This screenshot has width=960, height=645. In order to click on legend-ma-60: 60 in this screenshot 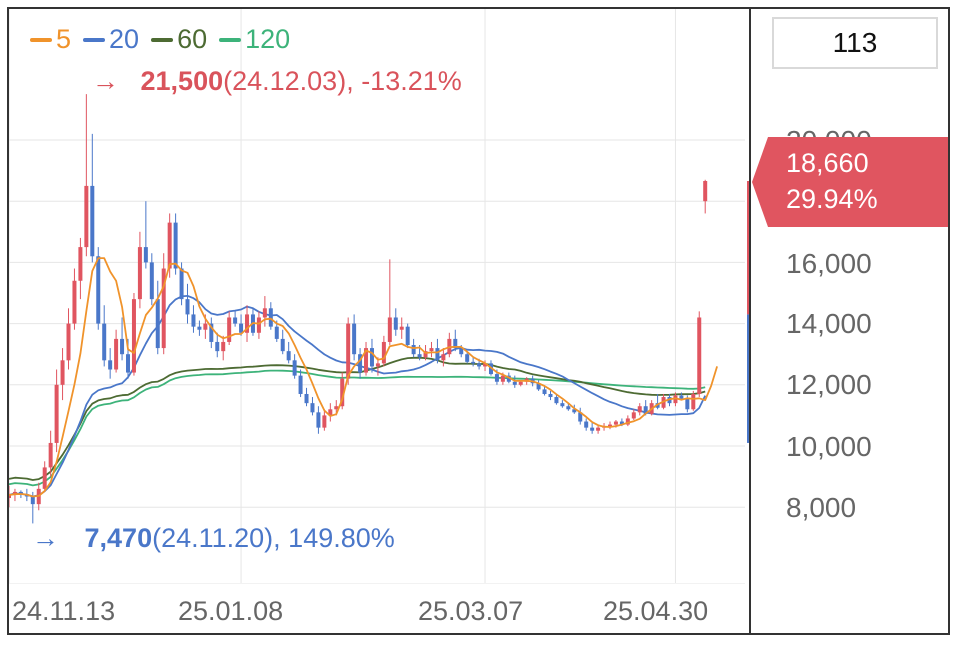, I will do `click(179, 39)`.